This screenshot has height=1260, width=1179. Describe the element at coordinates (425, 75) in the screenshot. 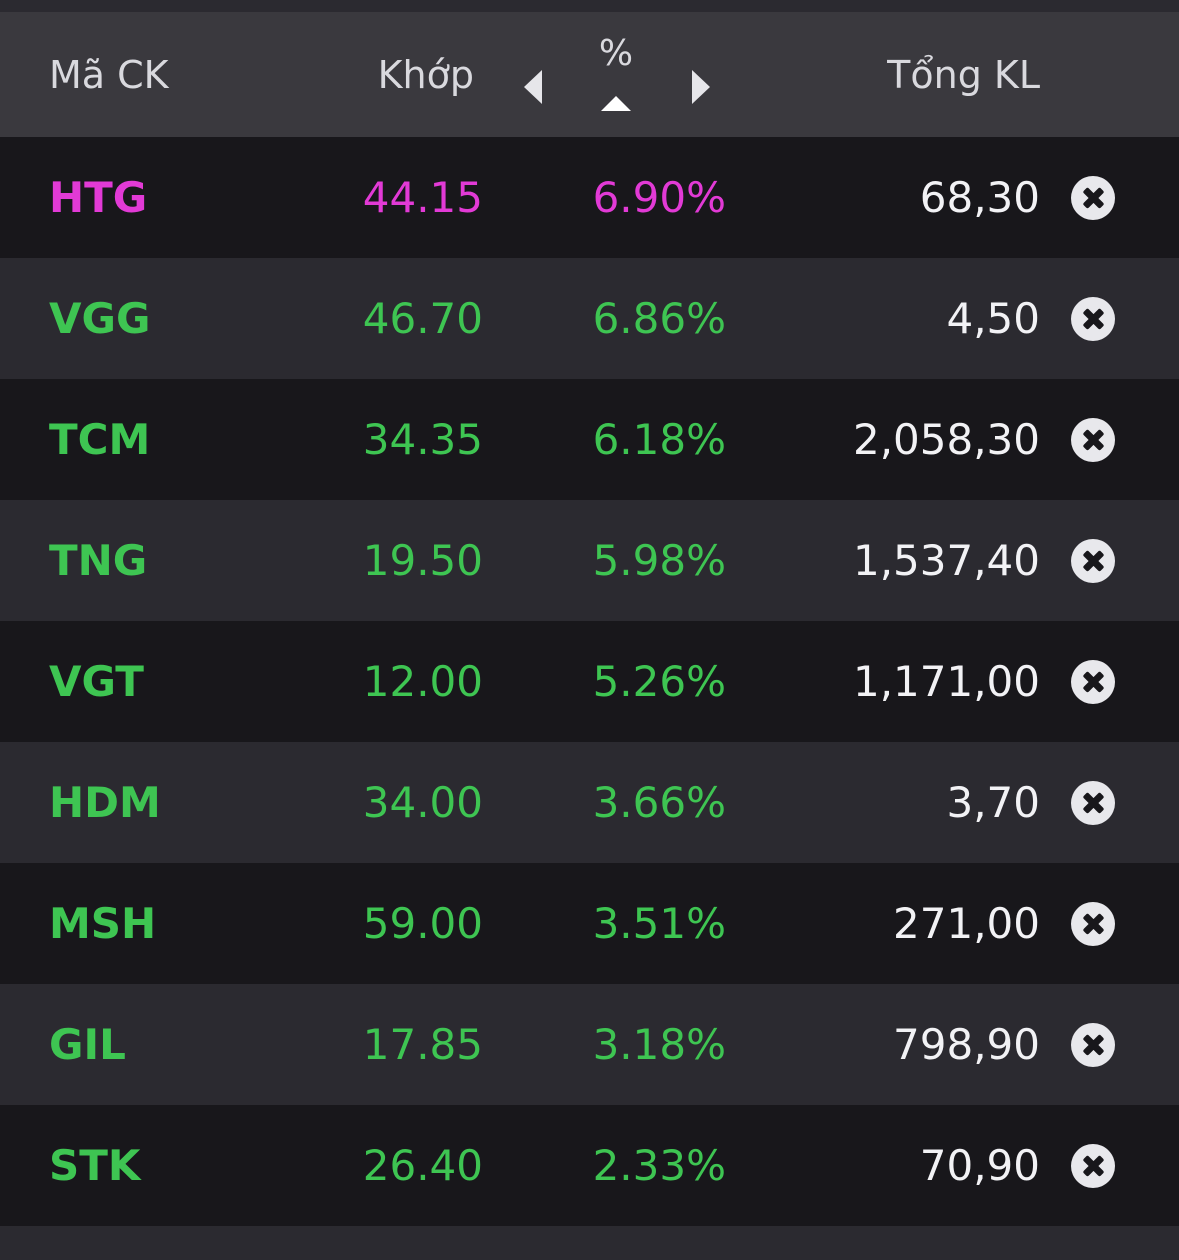

I see `column-header-price: Khớp` at that location.